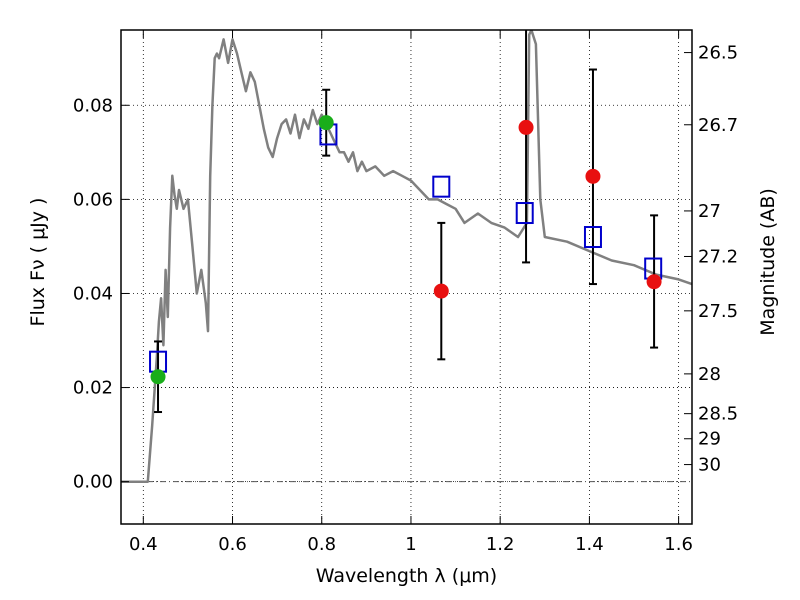  What do you see at coordinates (589, 544) in the screenshot?
I see `x-tick-label: 1.4` at bounding box center [589, 544].